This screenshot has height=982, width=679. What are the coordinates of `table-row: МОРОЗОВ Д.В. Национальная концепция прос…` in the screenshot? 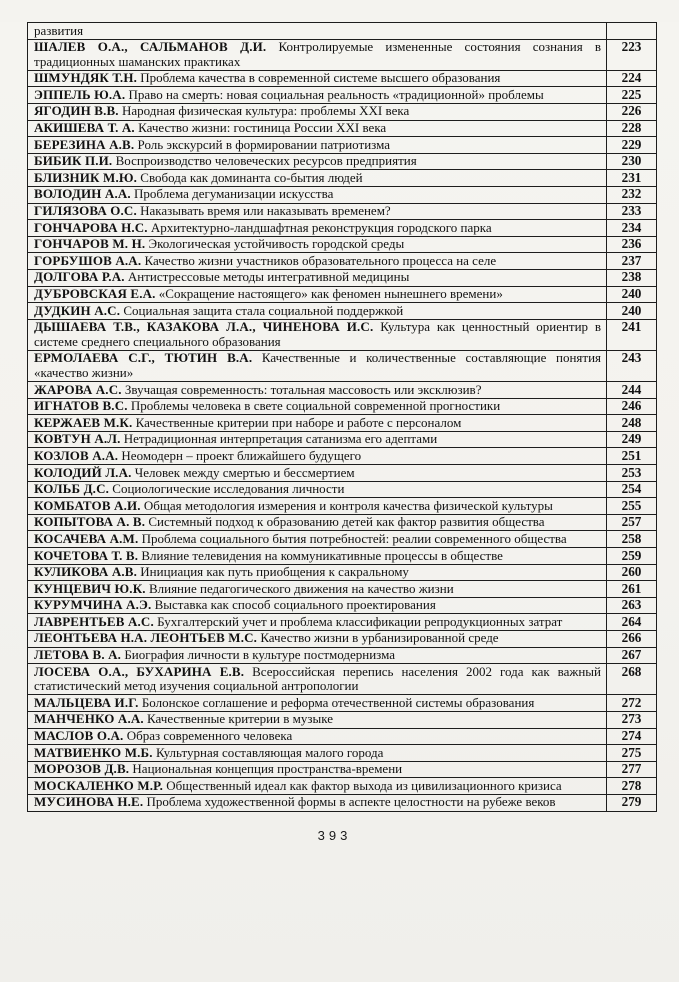 It's located at (342, 769).